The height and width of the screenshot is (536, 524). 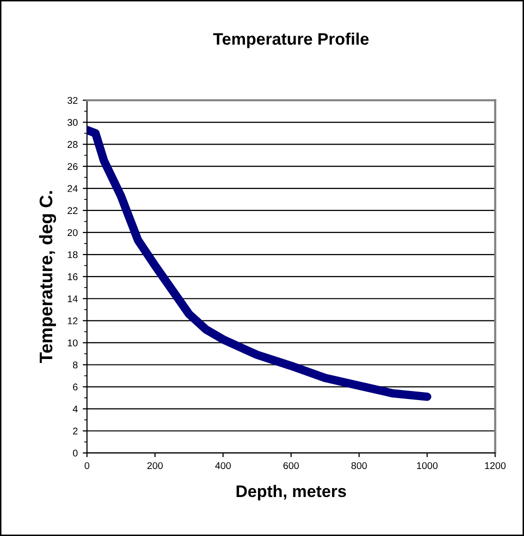 I want to click on y-tick-label: 0, so click(x=75, y=453).